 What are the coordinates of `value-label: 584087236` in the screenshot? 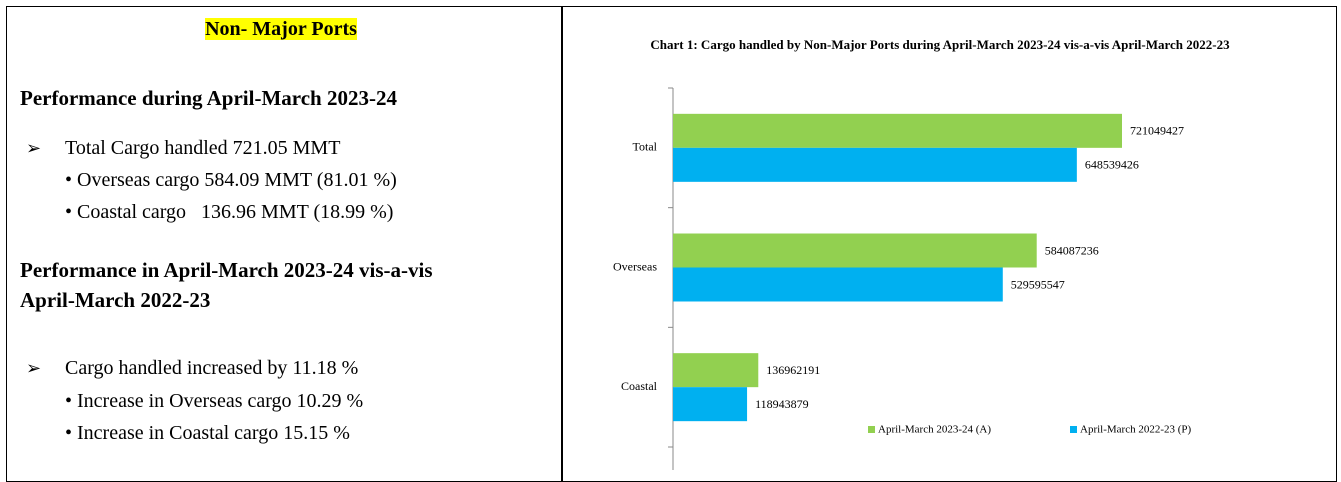 It's located at (1072, 250).